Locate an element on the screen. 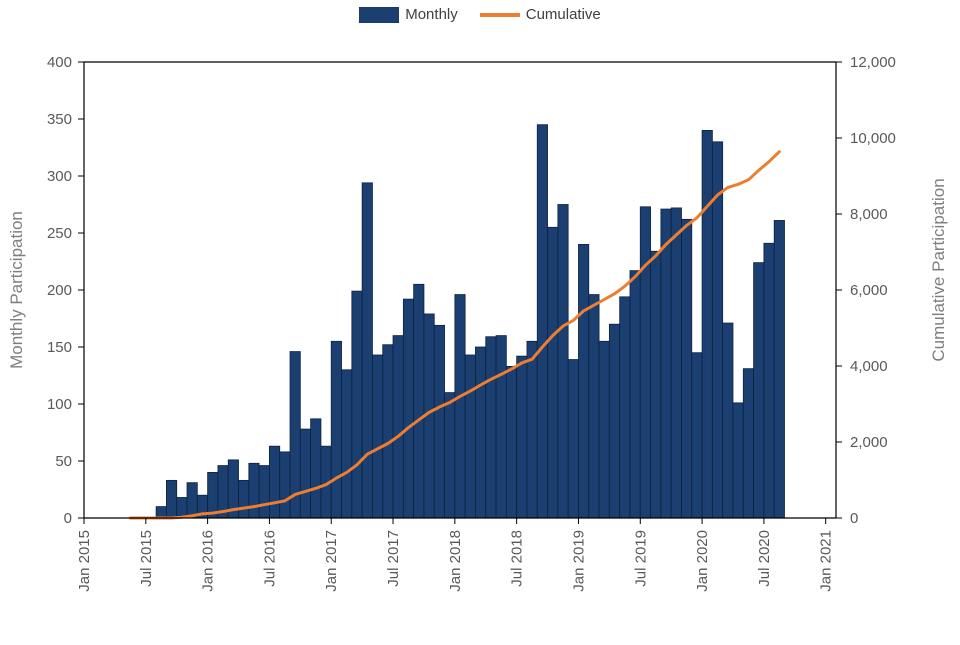 This screenshot has width=960, height=645. right-tick-label: 4,000 is located at coordinates (869, 366).